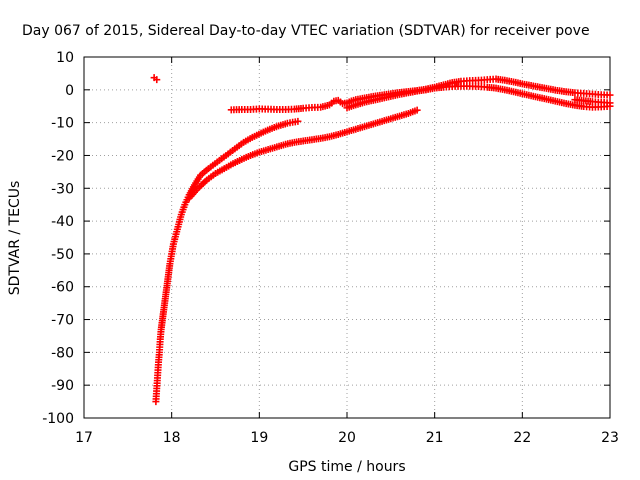 The image size is (640, 480). What do you see at coordinates (65, 58) in the screenshot?
I see `y-tick-label: 10` at bounding box center [65, 58].